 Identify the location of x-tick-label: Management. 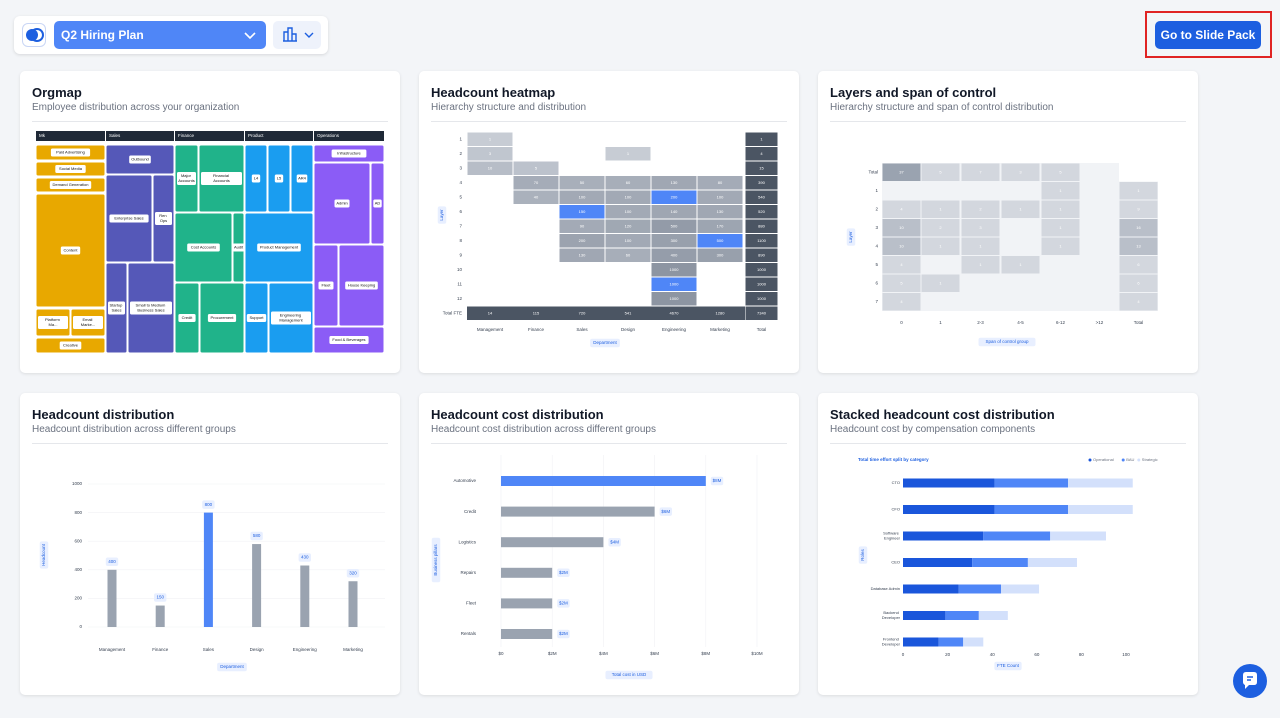
(112, 649).